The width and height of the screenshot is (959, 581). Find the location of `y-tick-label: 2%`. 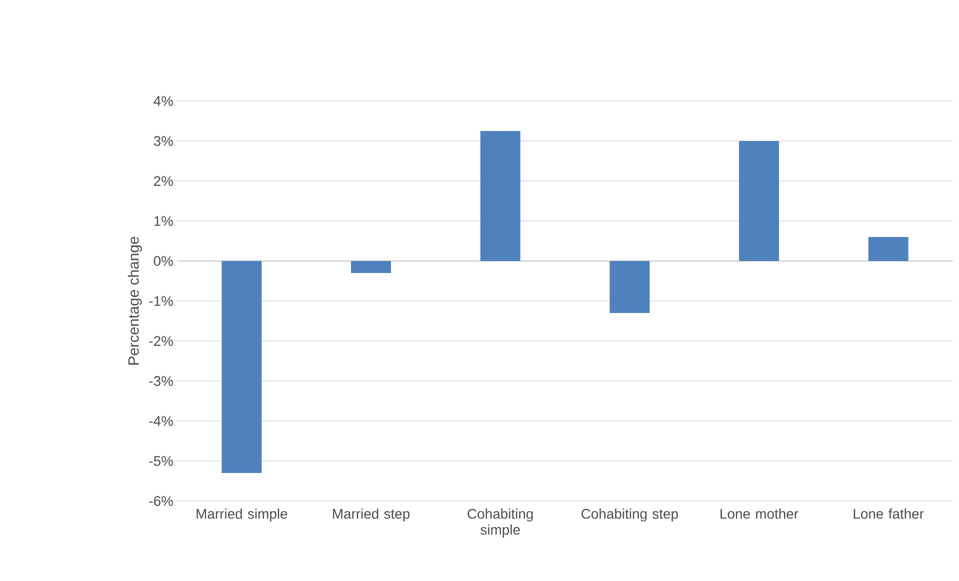

y-tick-label: 2% is located at coordinates (163, 181).